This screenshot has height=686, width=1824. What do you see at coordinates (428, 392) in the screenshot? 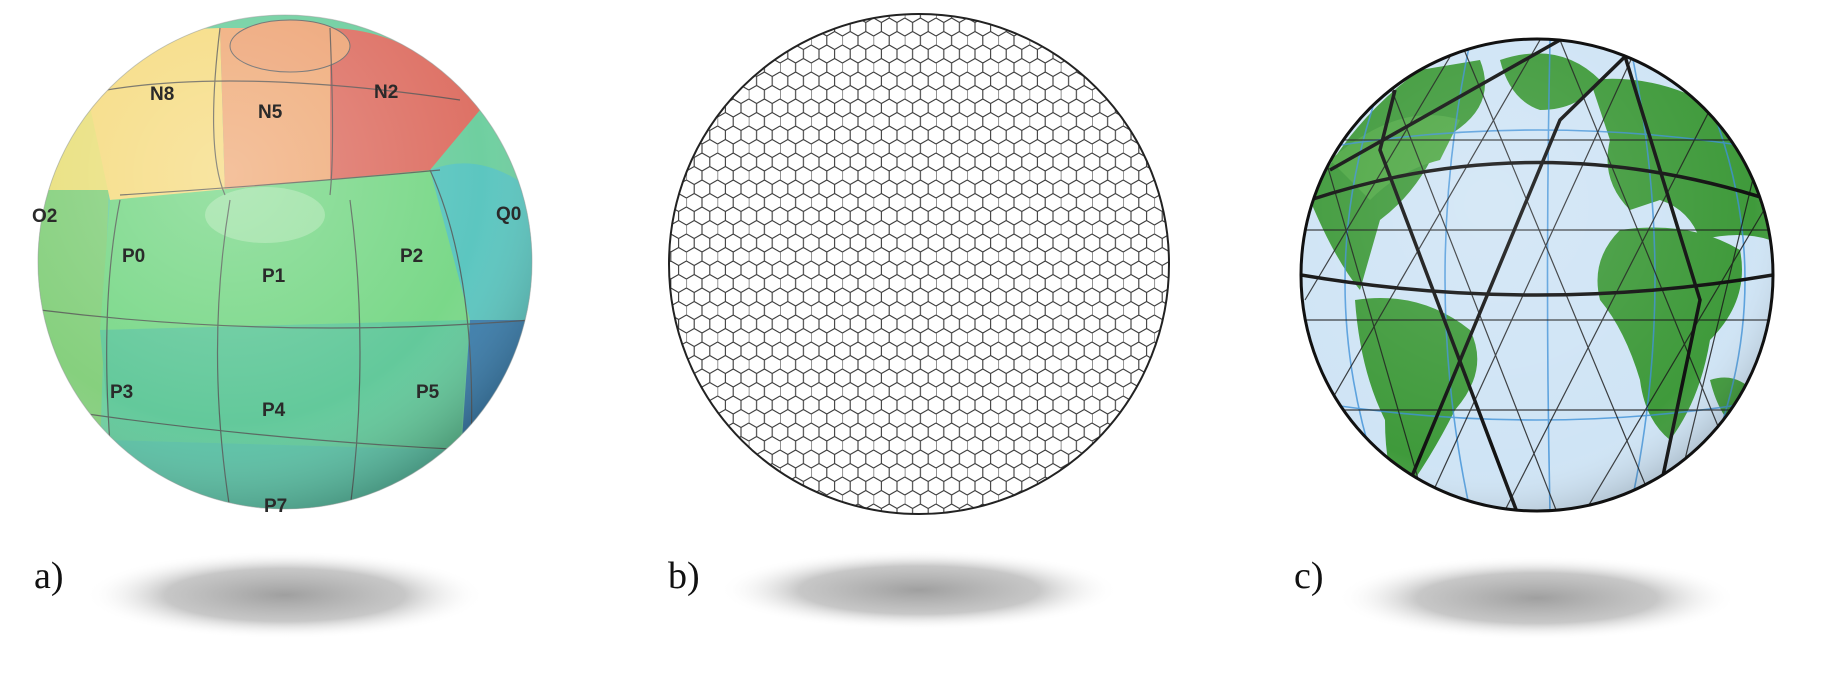
I see `cell-label-p5: P5` at bounding box center [428, 392].